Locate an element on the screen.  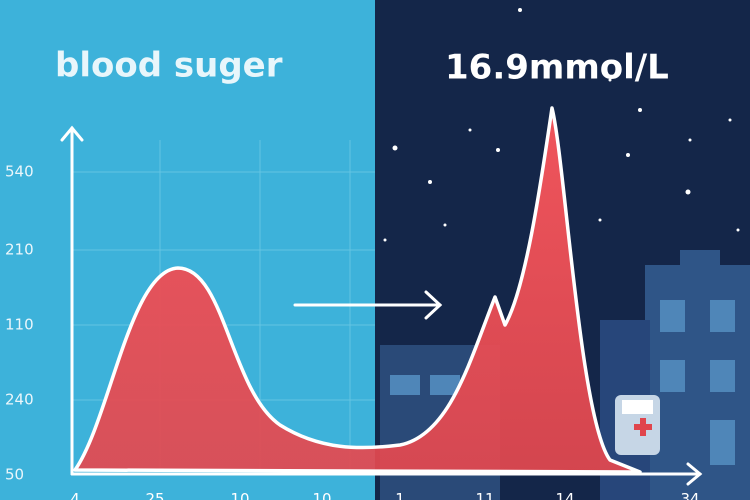
x-label: 4 is located at coordinates (75, 495).